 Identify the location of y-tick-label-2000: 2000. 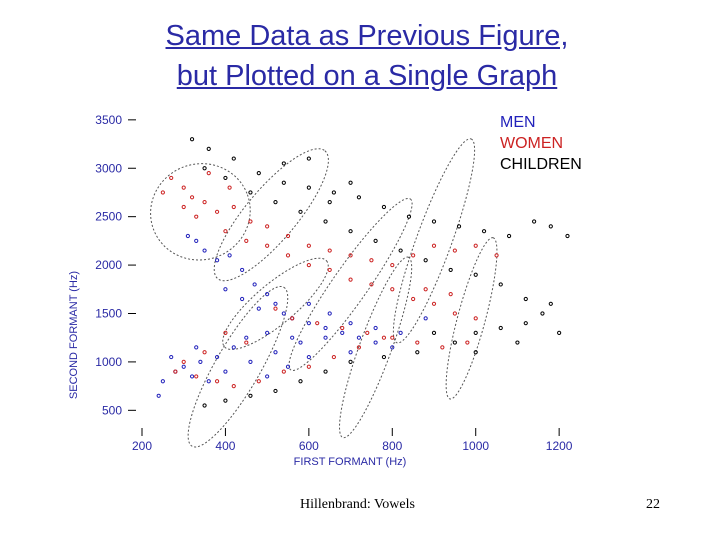
(108, 265).